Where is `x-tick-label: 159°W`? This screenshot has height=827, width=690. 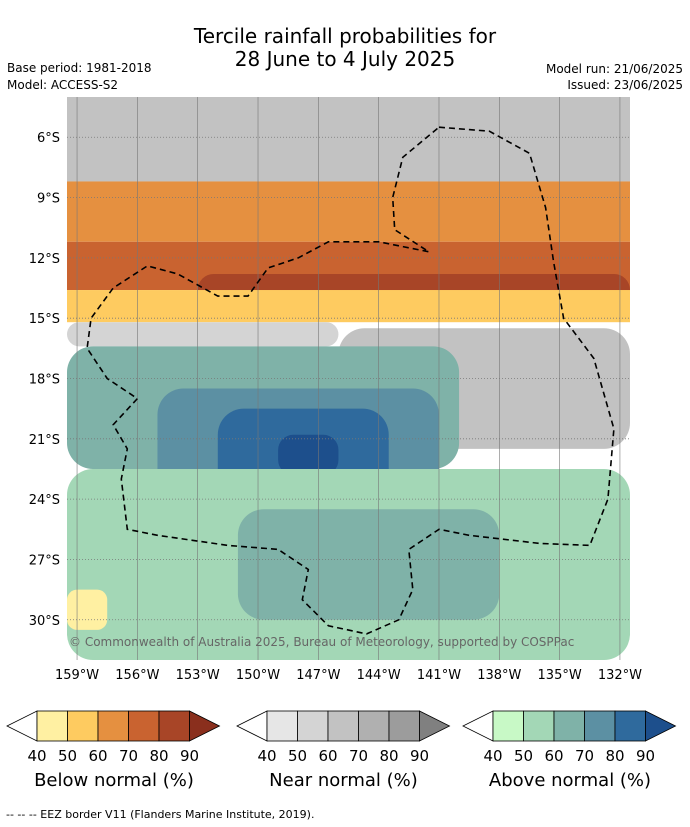
x-tick-label: 159°W is located at coordinates (77, 675).